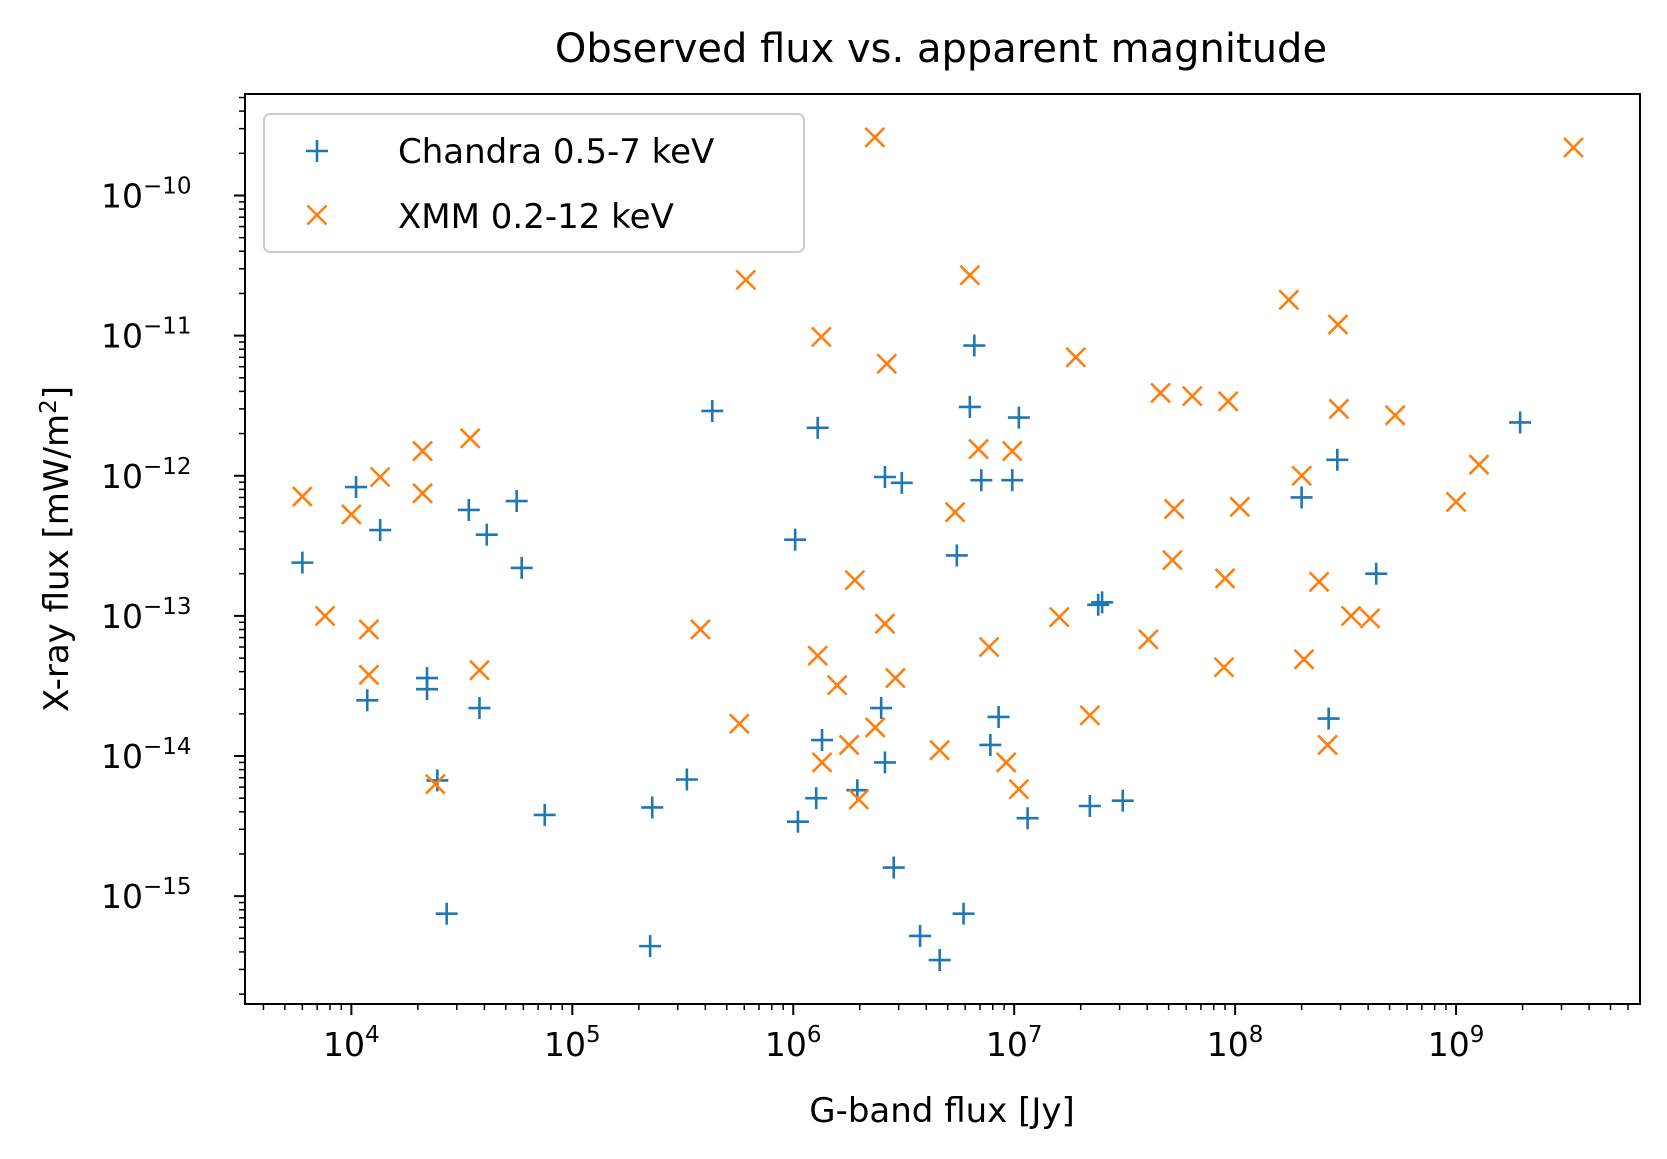  I want to click on x-tick-exp: 9, so click(1477, 1035).